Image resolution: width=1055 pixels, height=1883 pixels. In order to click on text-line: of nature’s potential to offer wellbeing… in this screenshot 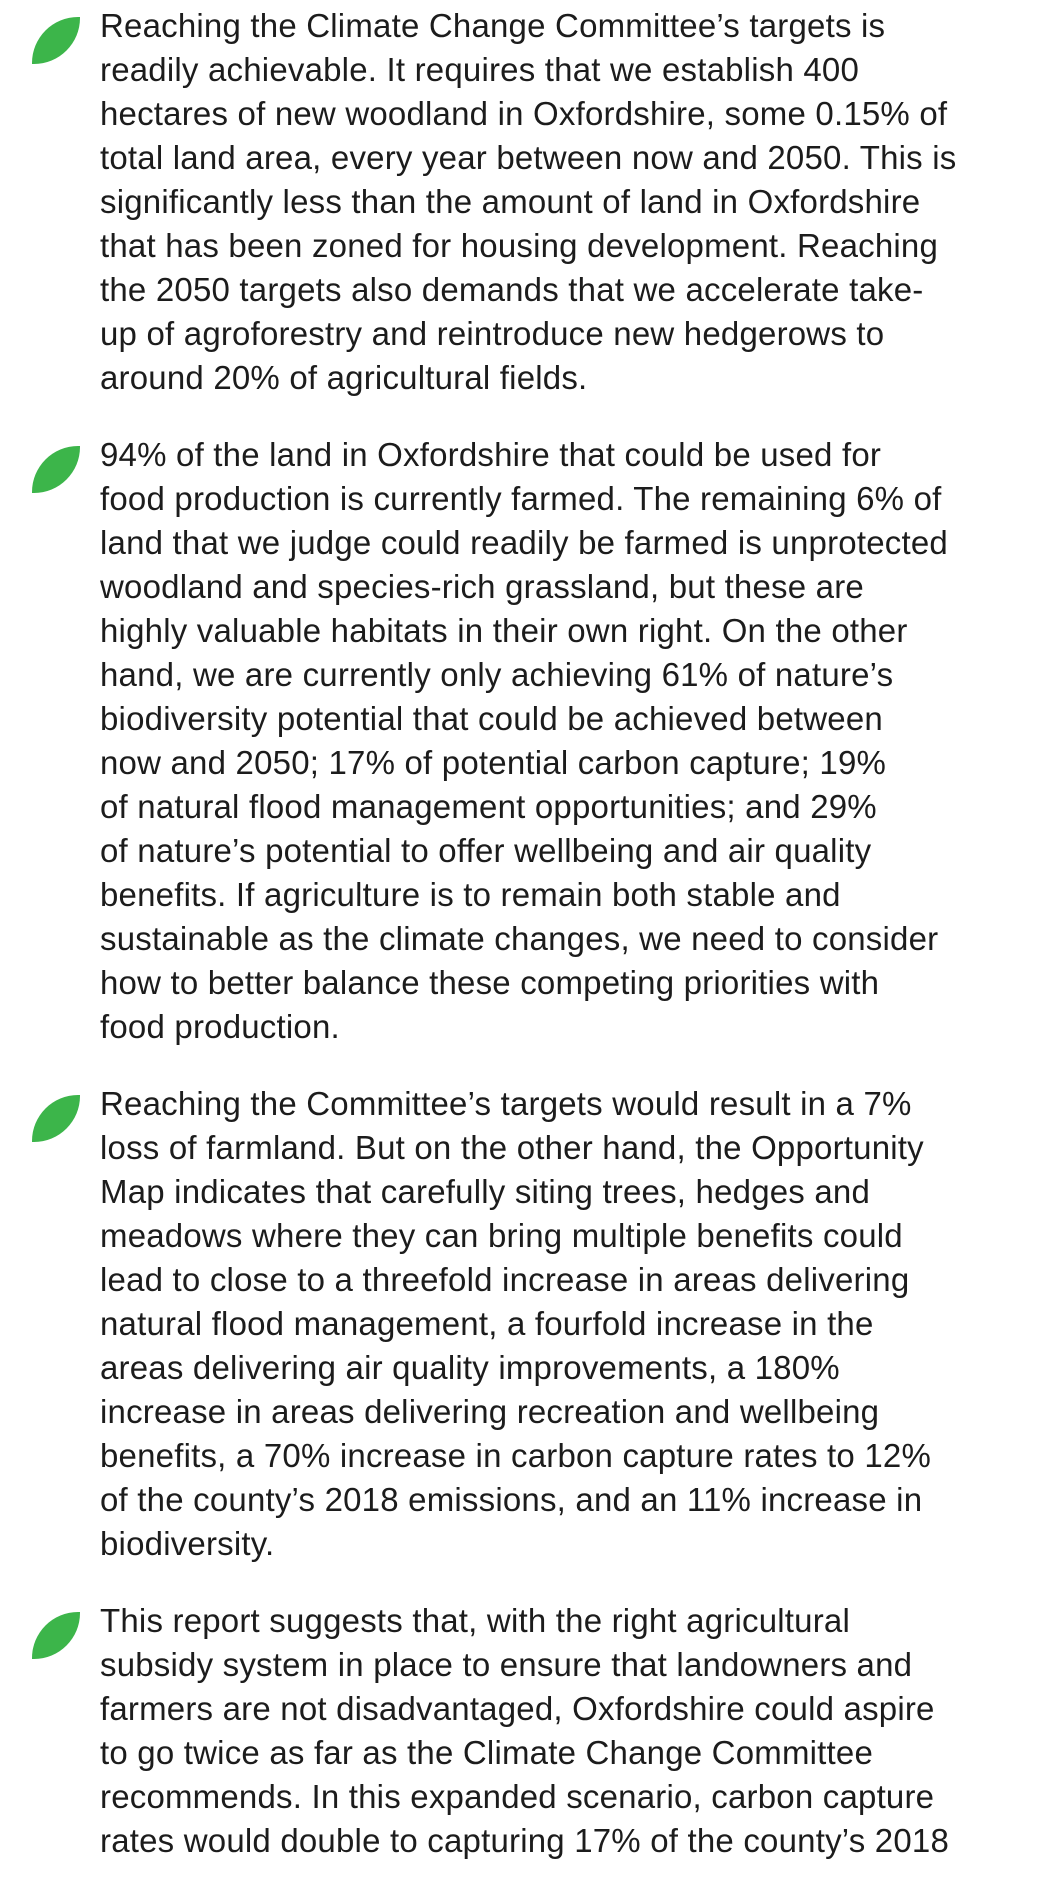, I will do `click(486, 850)`.